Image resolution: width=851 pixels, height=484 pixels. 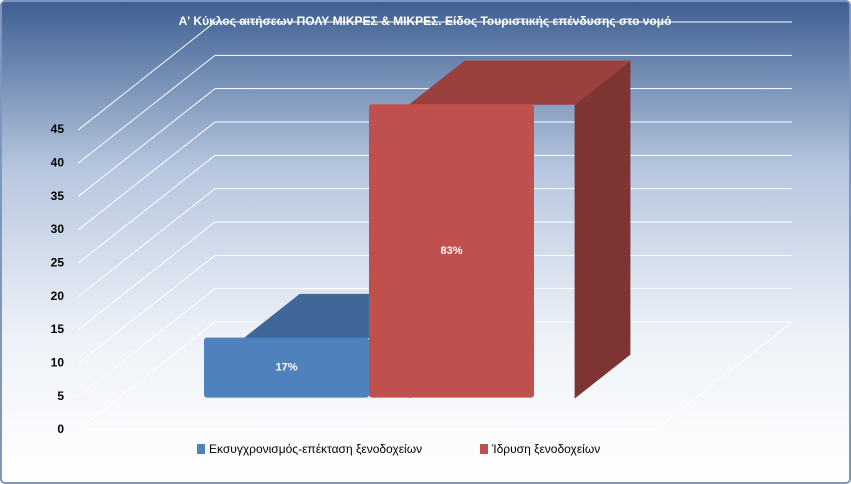 I want to click on y-tick-label: 45, so click(x=58, y=129).